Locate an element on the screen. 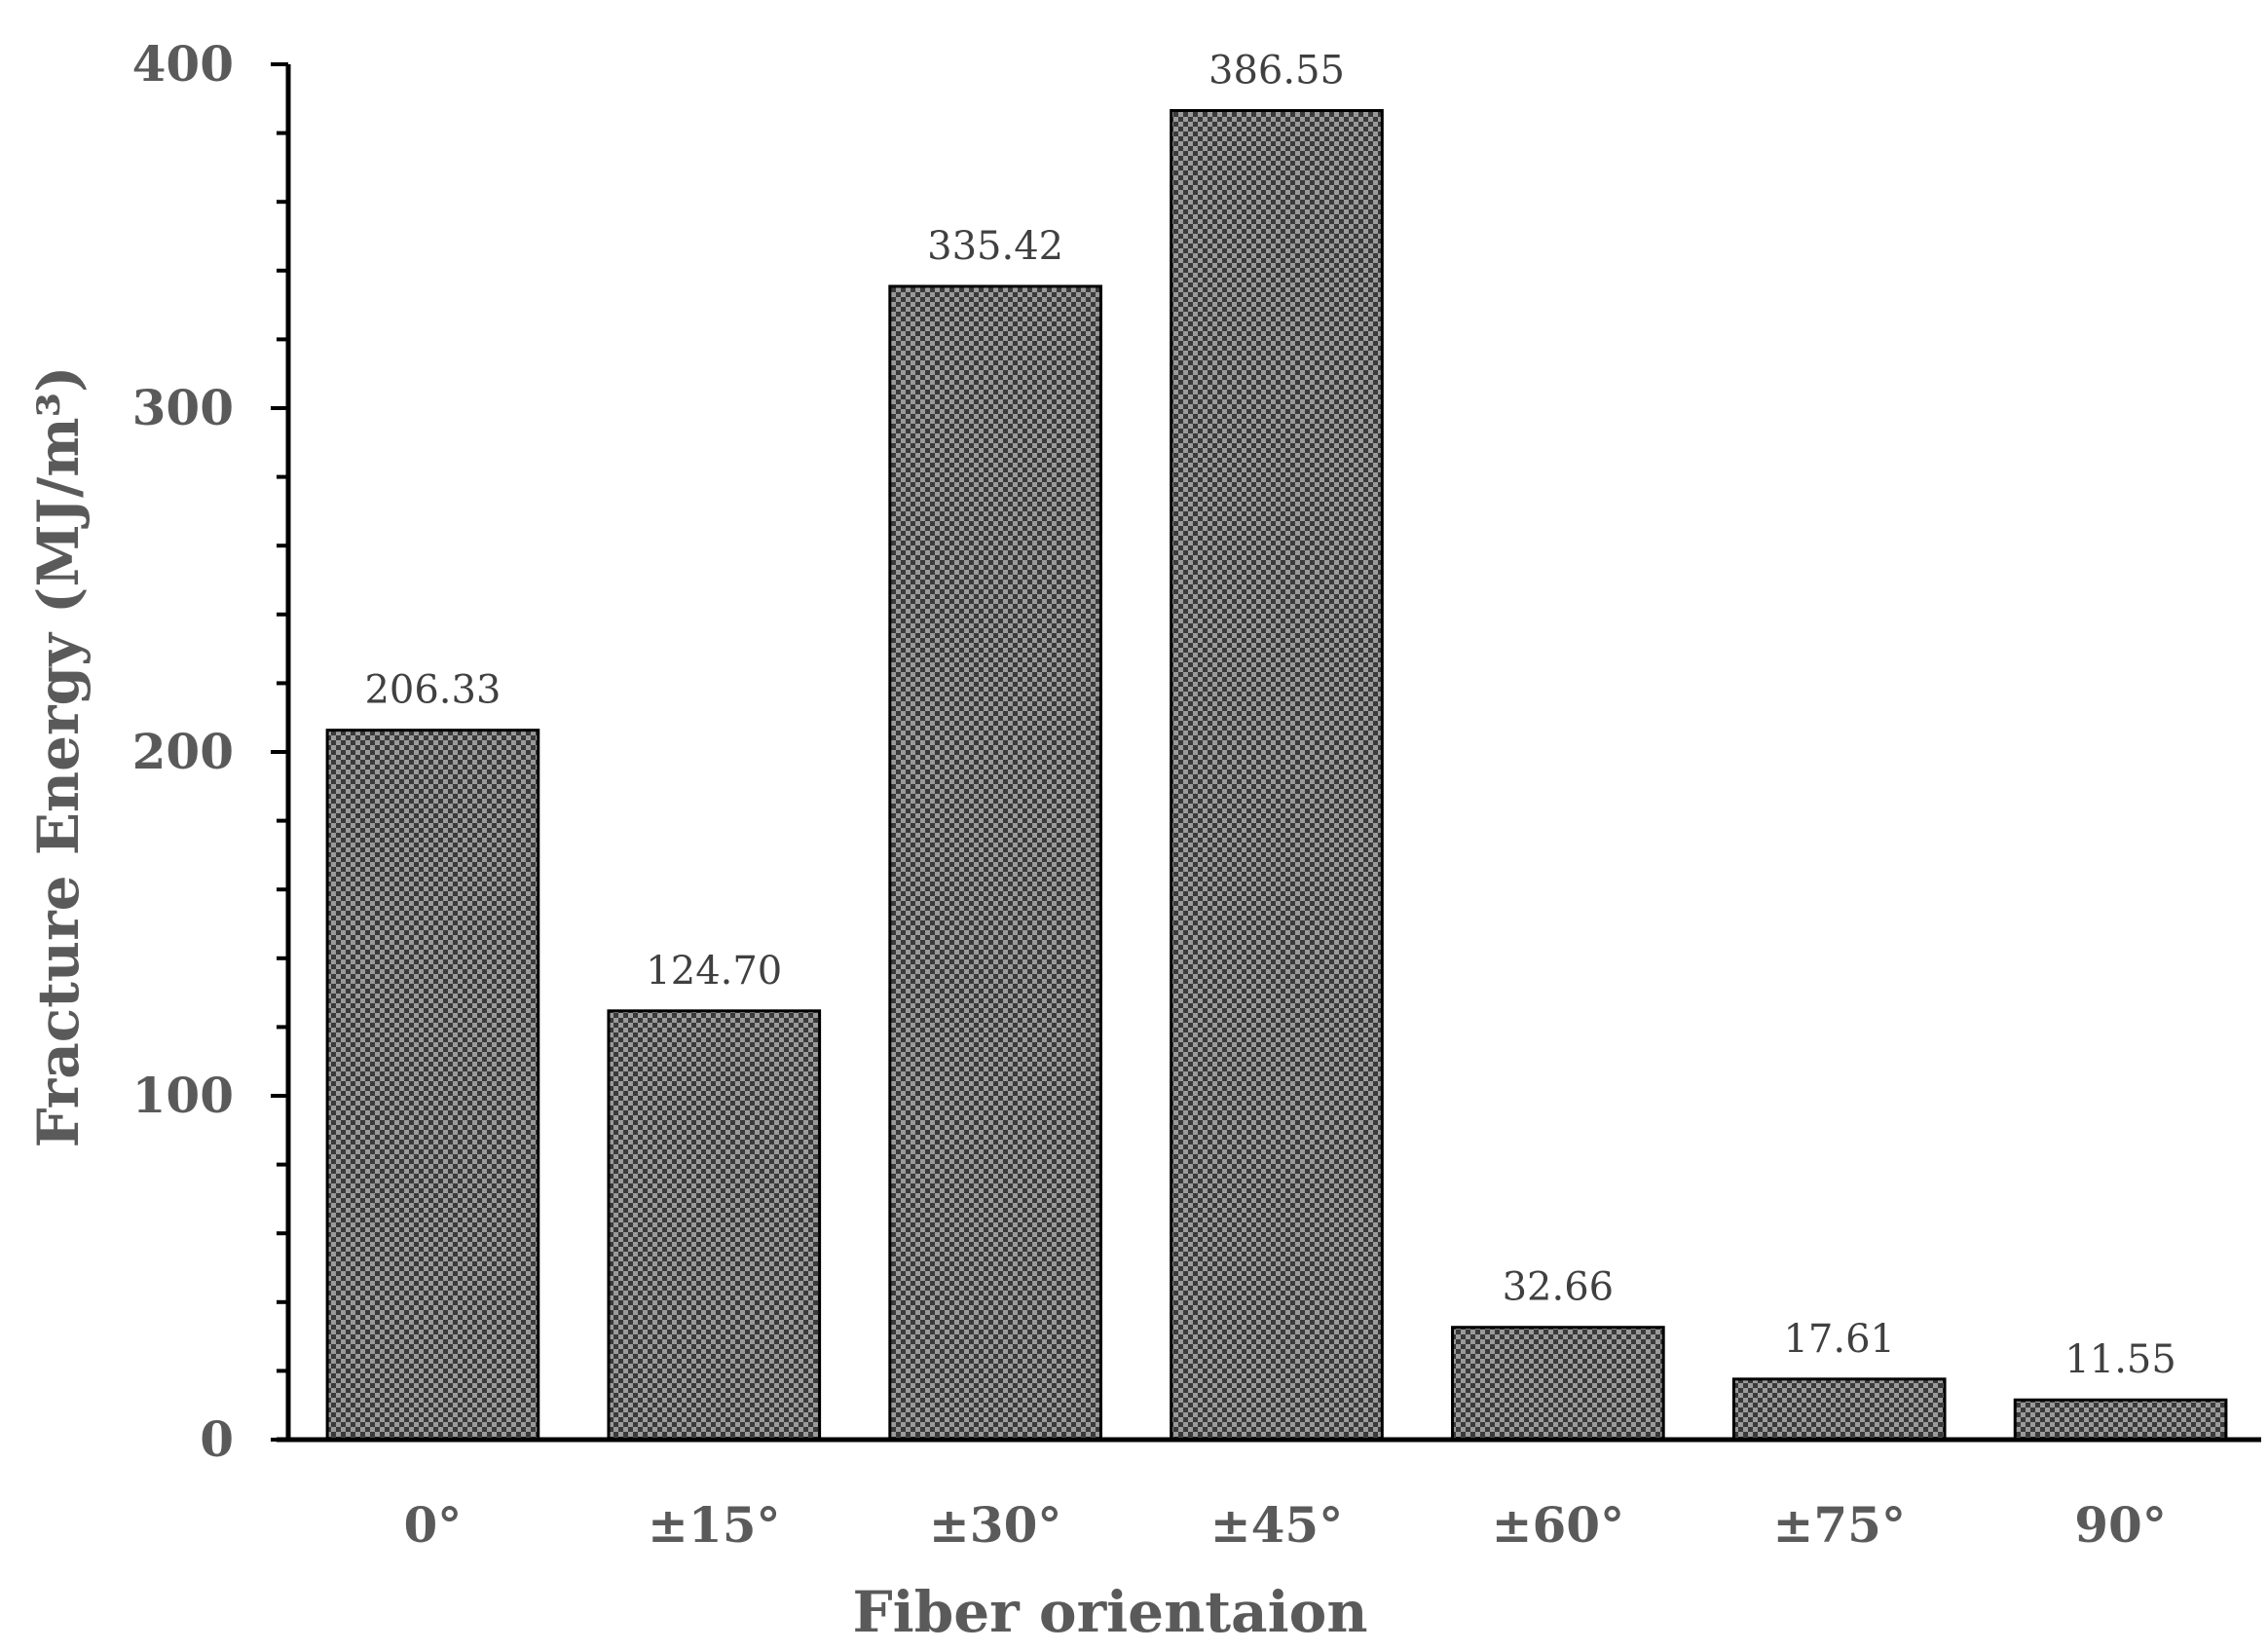  data-label-0: 206.33 is located at coordinates (432, 690).